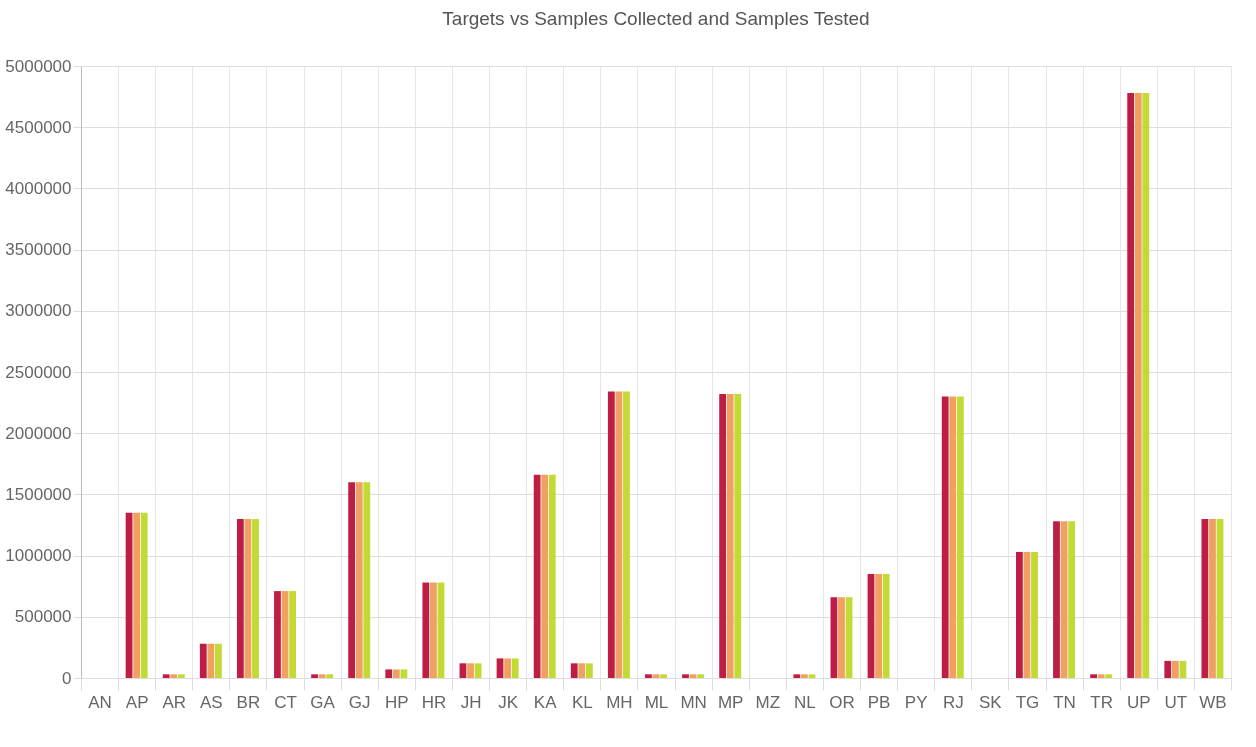 The image size is (1256, 747). I want to click on x-tick-label: CT, so click(285, 702).